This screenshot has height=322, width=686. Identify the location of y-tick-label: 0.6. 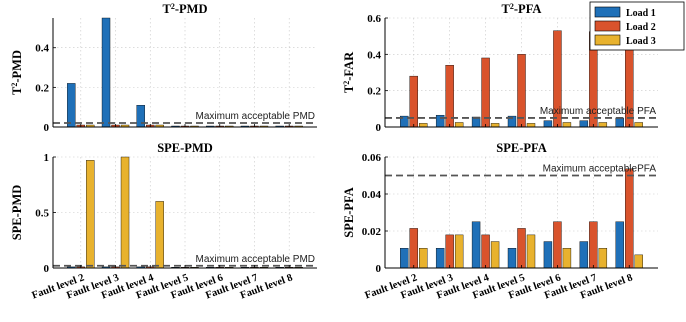
(374, 19).